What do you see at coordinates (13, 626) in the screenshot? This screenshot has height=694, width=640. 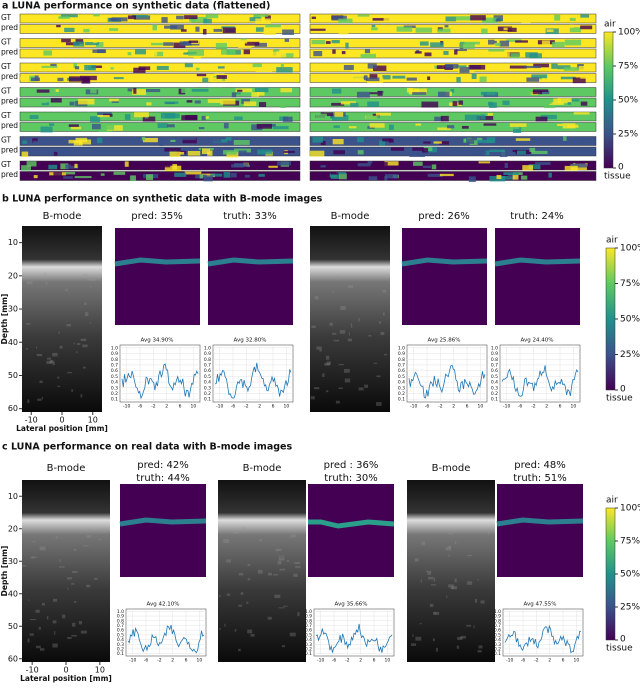 I see `tick-label: 50` at bounding box center [13, 626].